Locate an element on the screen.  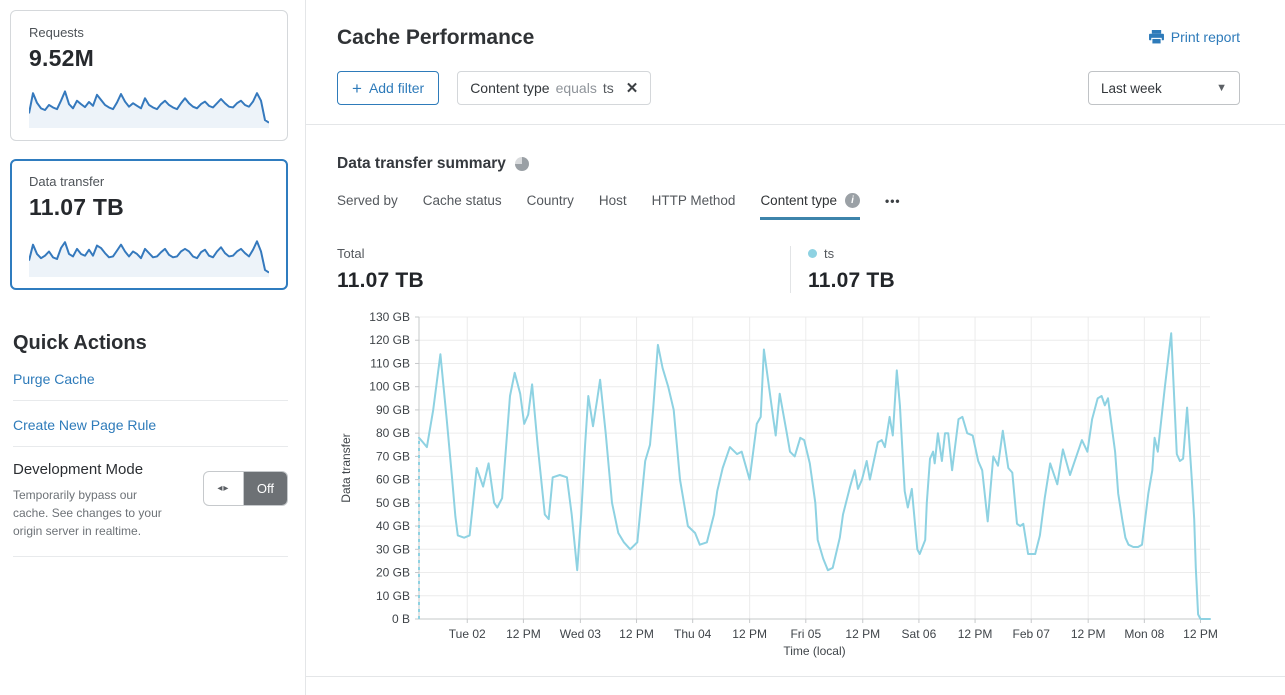
svg-text: 20 GB is located at coordinates (393, 573).